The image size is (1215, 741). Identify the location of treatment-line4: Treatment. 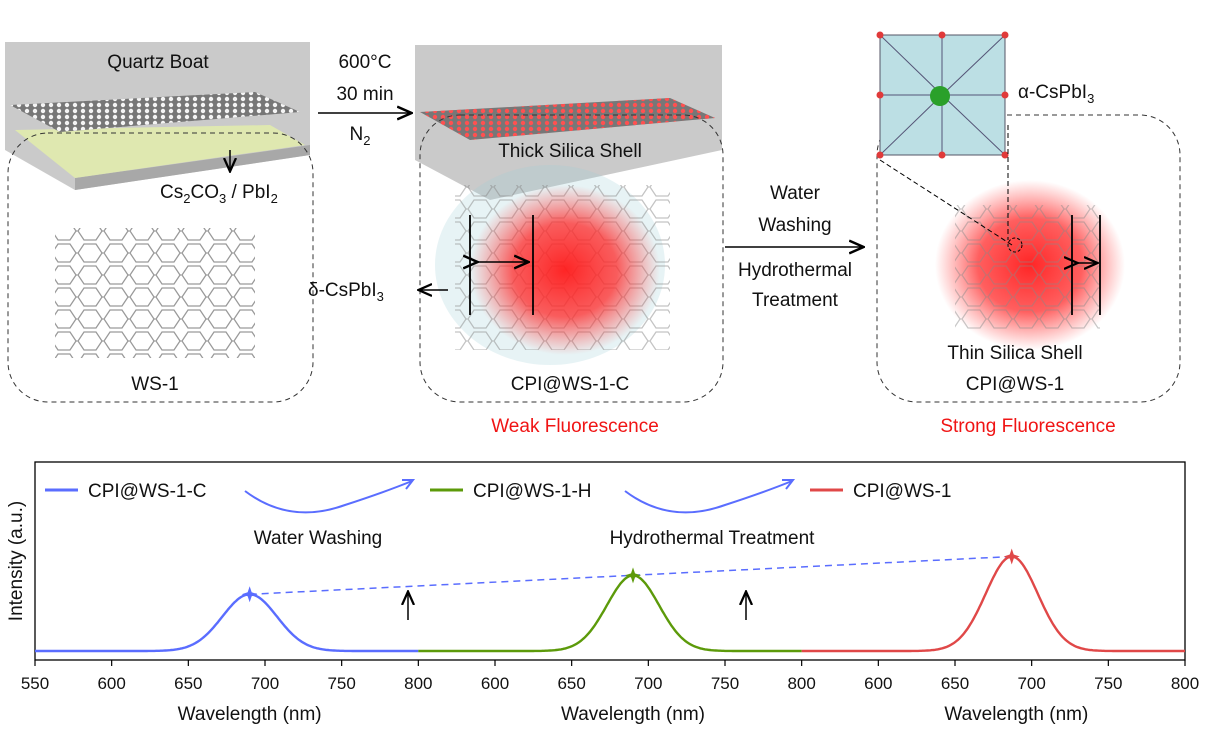
(795, 300).